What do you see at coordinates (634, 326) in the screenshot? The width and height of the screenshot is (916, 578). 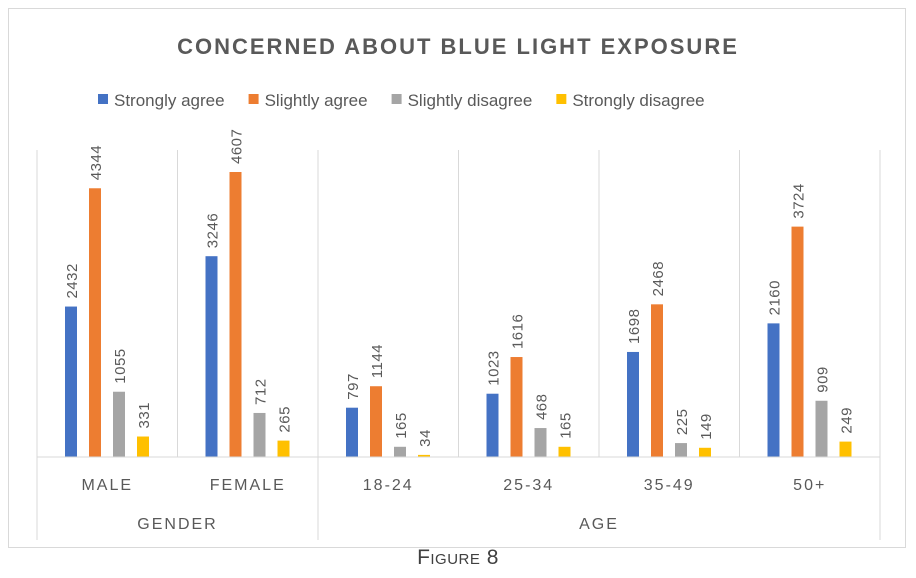 I see `data-label-35-49-0: 1698` at bounding box center [634, 326].